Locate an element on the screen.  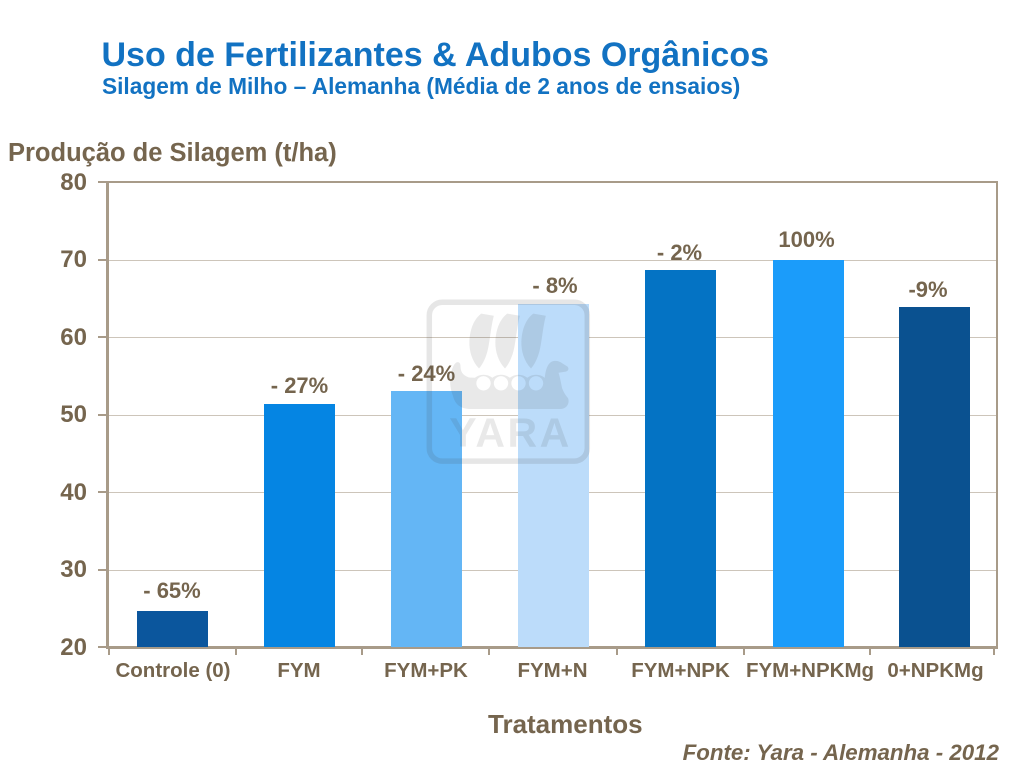
svg-text: YARA is located at coordinates (510, 433).